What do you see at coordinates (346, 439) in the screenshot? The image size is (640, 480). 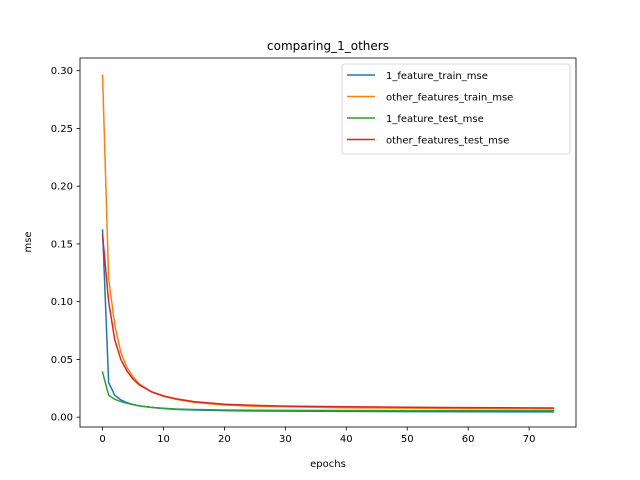 I see `x-tick-label: 40` at bounding box center [346, 439].